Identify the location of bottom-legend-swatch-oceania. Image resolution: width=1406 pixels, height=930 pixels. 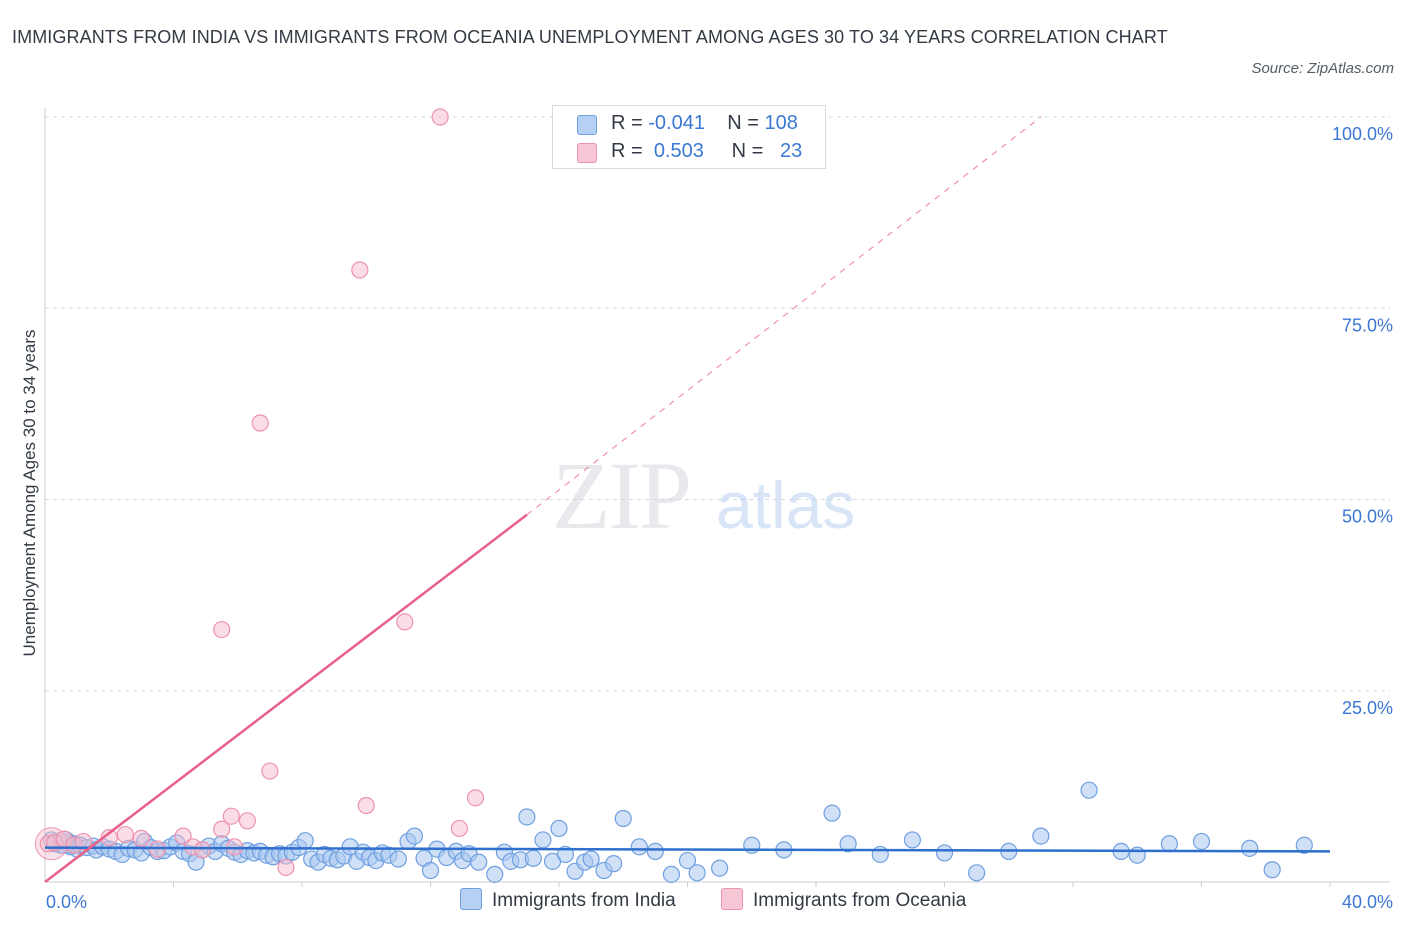
(732, 899).